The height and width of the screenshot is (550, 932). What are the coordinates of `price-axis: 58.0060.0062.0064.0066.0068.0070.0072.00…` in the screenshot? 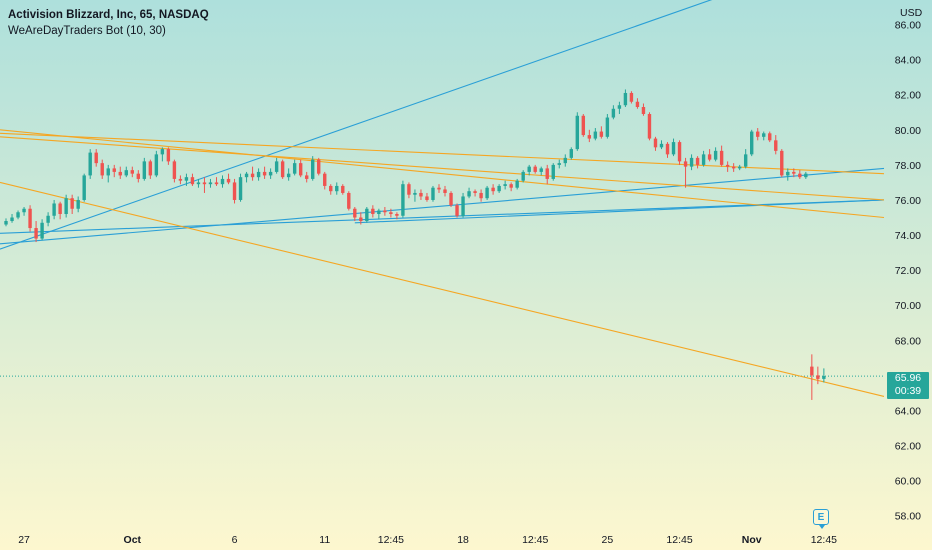 It's located at (908, 271).